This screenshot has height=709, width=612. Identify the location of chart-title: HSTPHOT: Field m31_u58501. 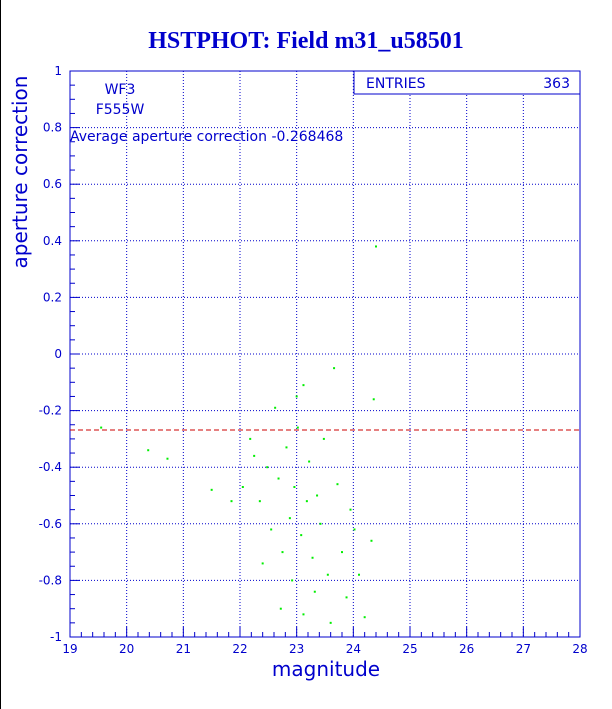
(306, 41).